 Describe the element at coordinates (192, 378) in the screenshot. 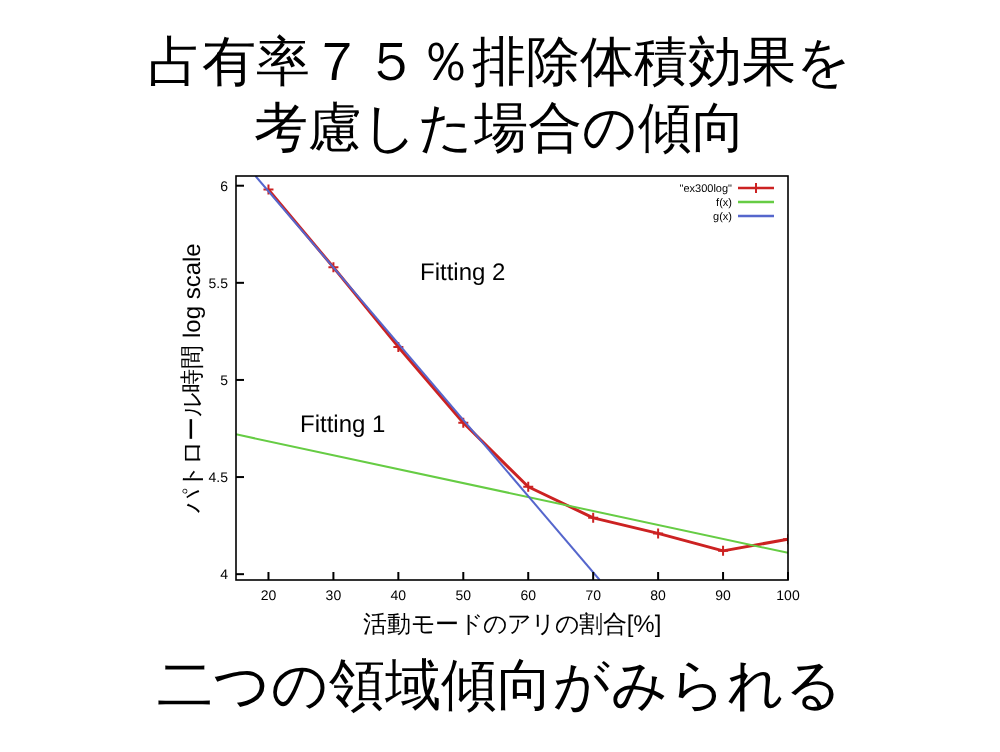

I see `y-axis-title: パトロール時間 log scale` at that location.